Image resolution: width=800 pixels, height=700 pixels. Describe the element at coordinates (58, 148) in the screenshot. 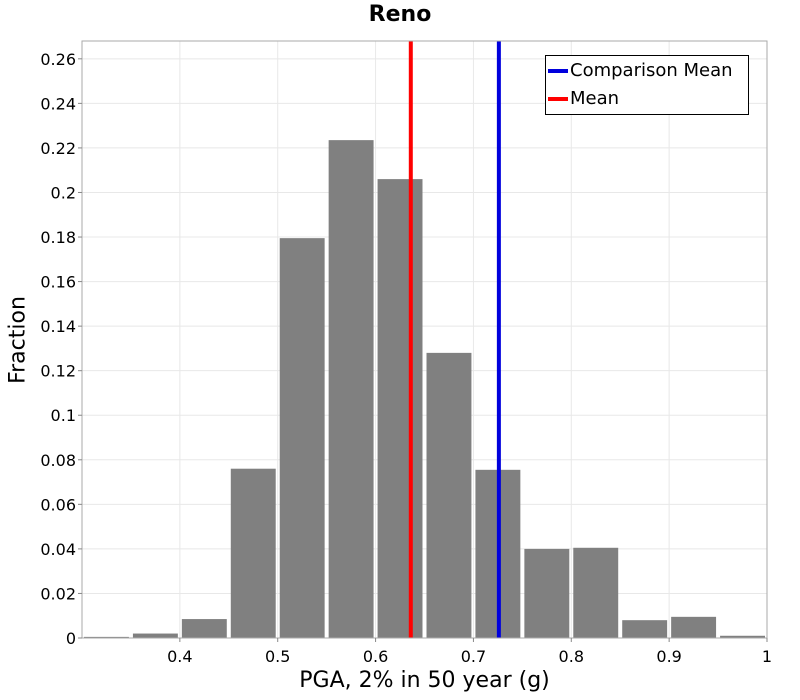

I see `y-tick-label: 0.22` at that location.